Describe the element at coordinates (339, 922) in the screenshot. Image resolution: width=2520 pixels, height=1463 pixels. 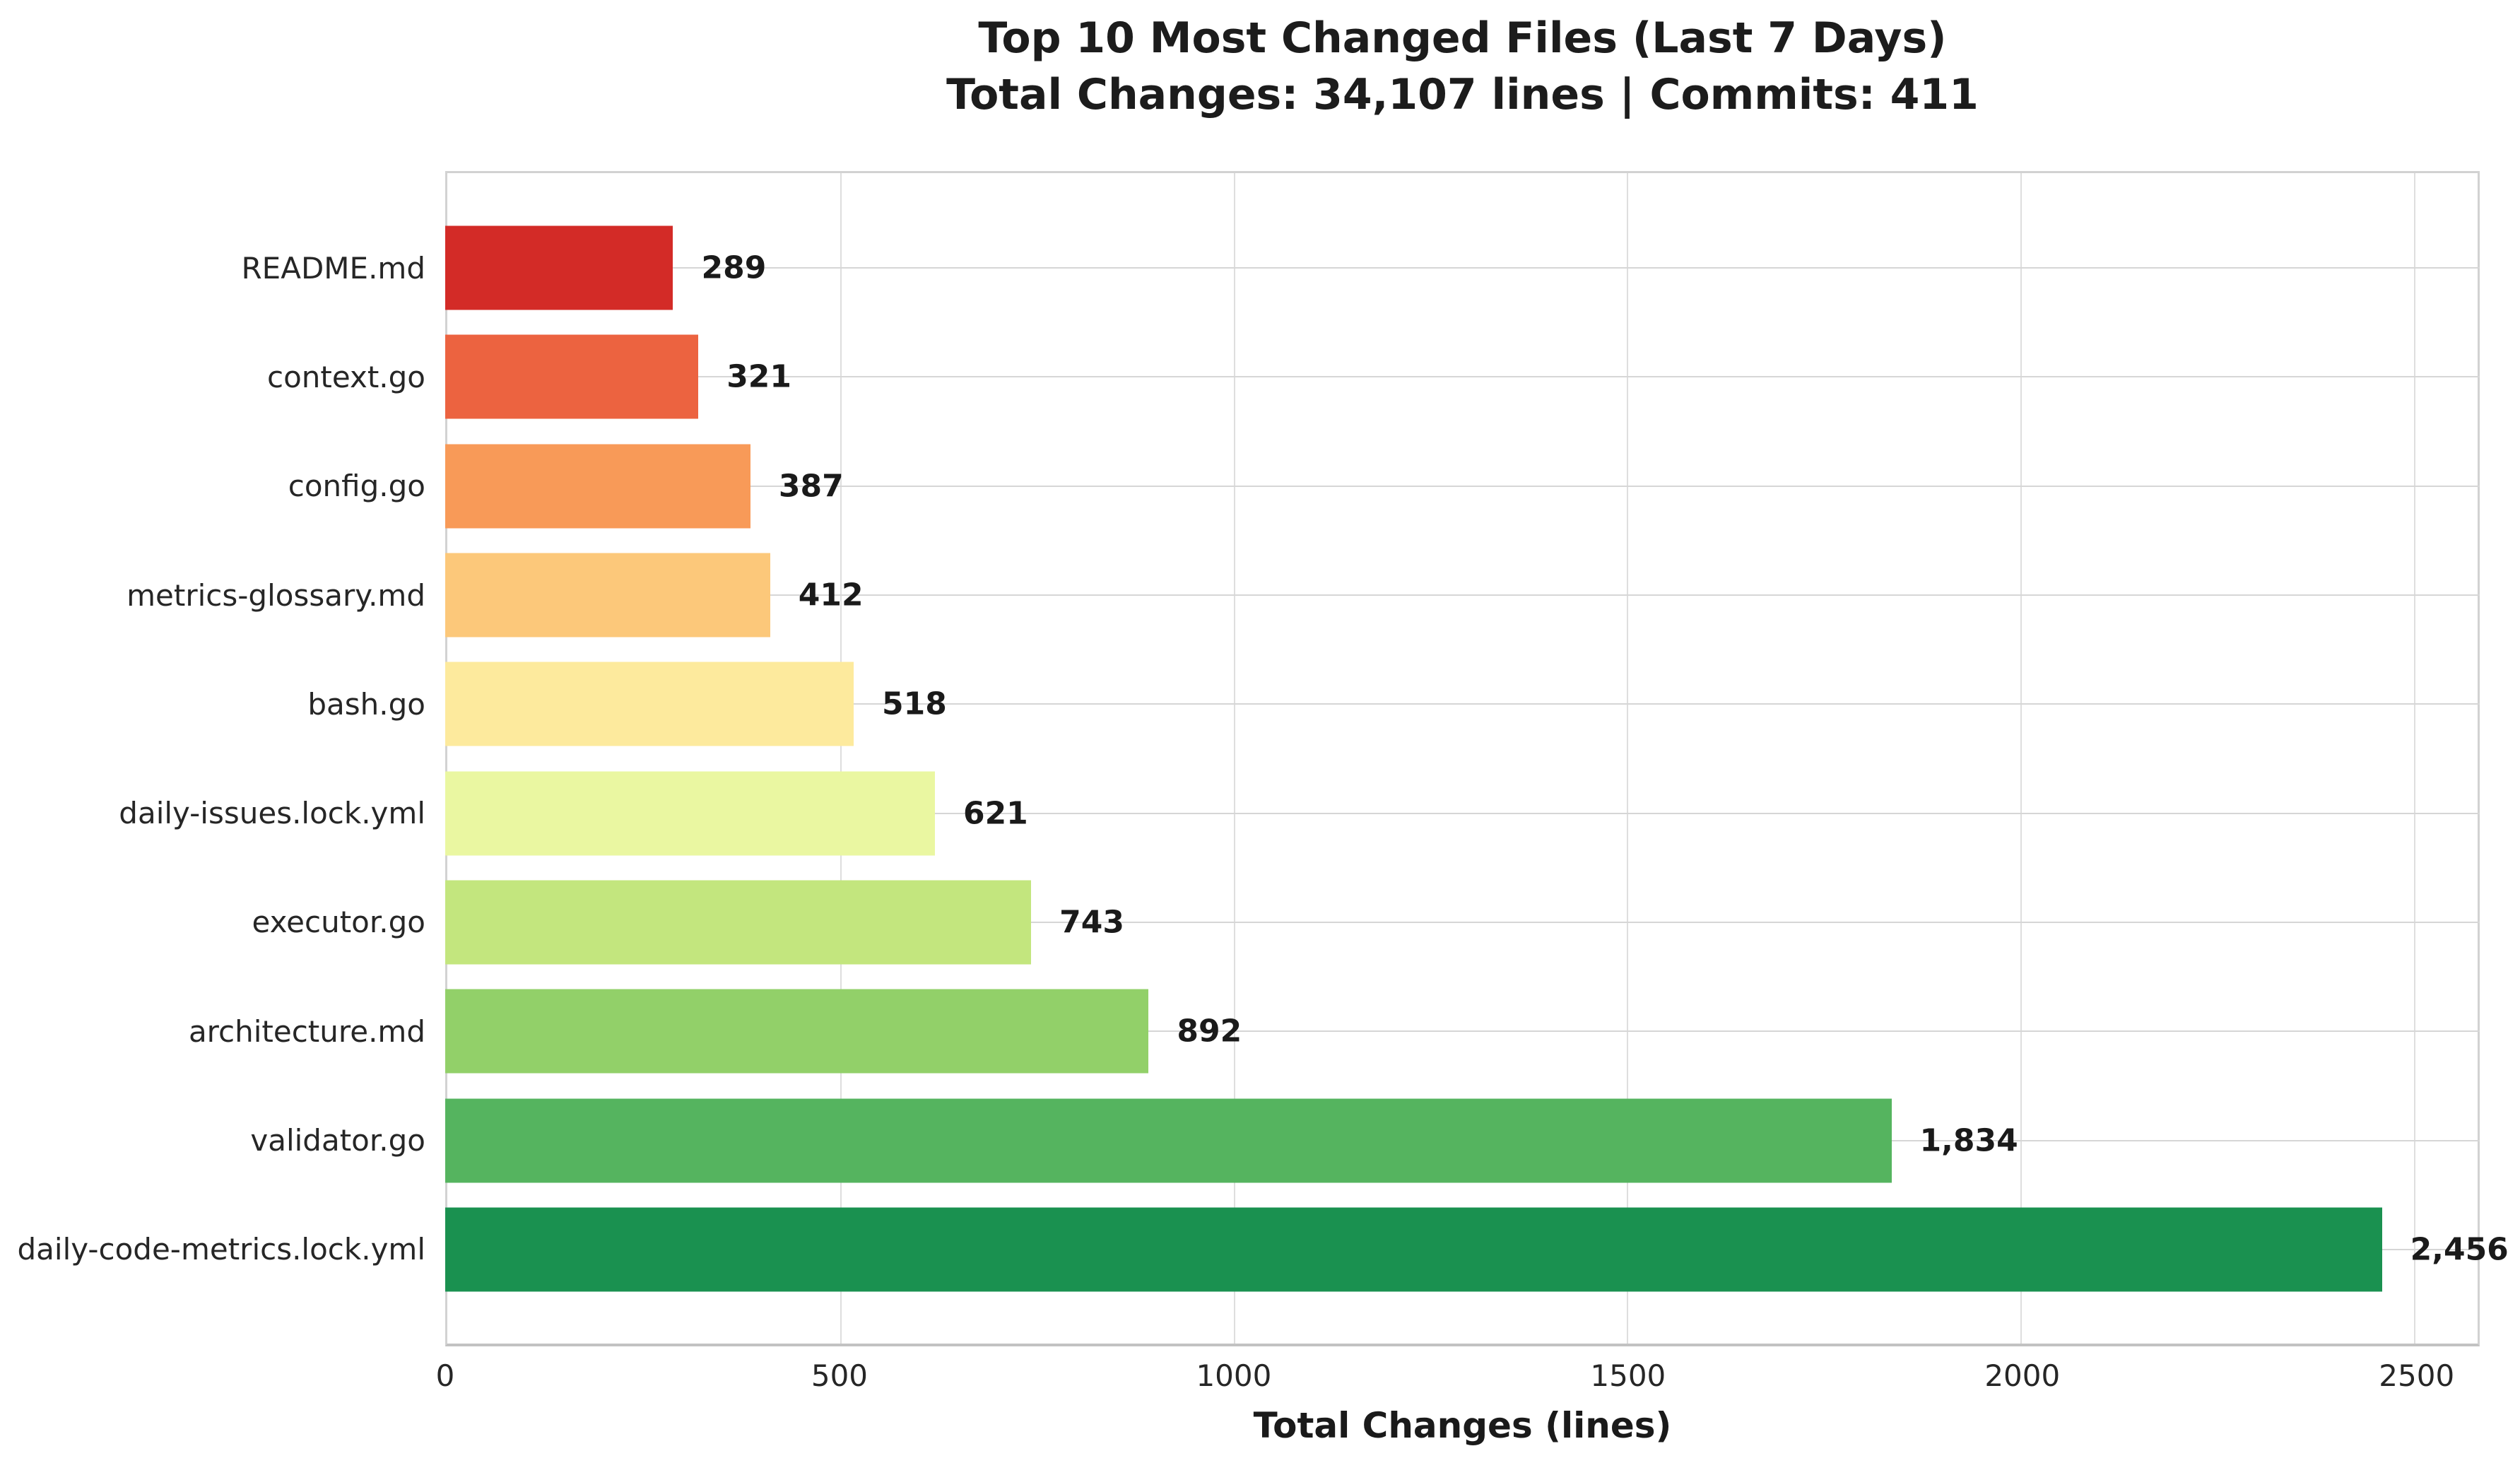
I see `y-tick-label: executor.go` at that location.